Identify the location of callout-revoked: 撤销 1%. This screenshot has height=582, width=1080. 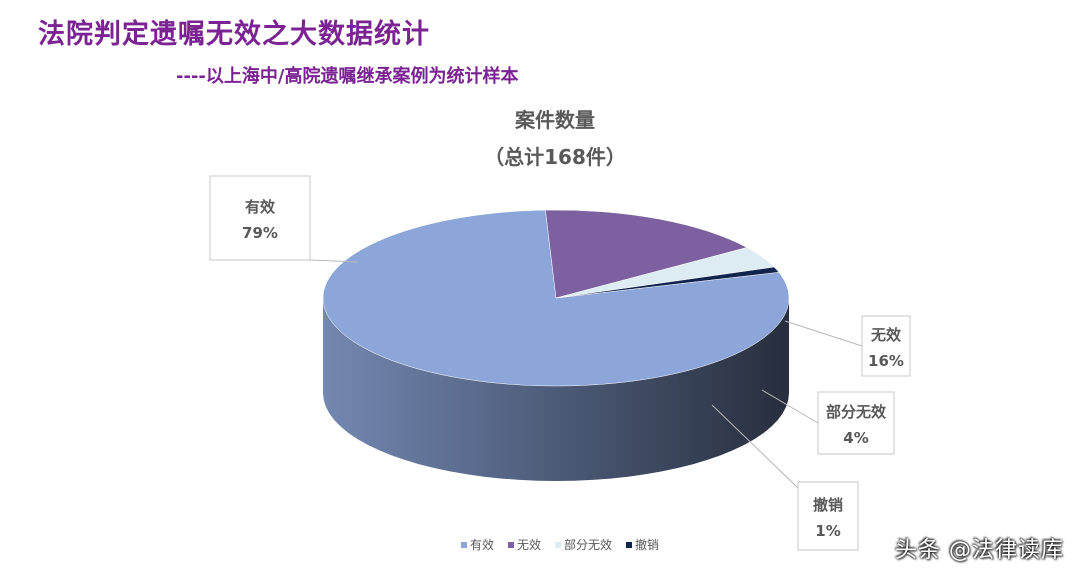
(785, 477).